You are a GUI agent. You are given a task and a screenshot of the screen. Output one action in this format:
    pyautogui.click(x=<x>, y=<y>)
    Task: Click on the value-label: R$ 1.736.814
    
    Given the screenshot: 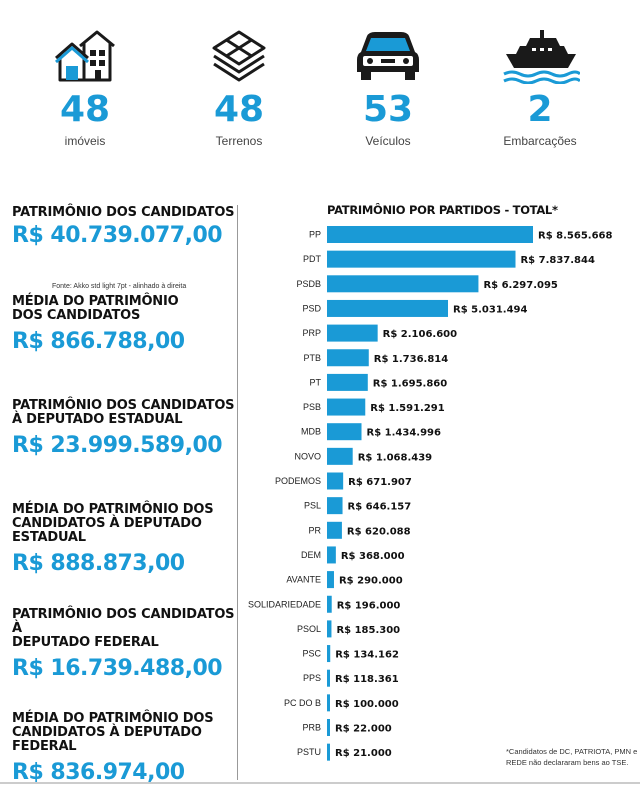 What is the action you would take?
    pyautogui.click(x=411, y=359)
    